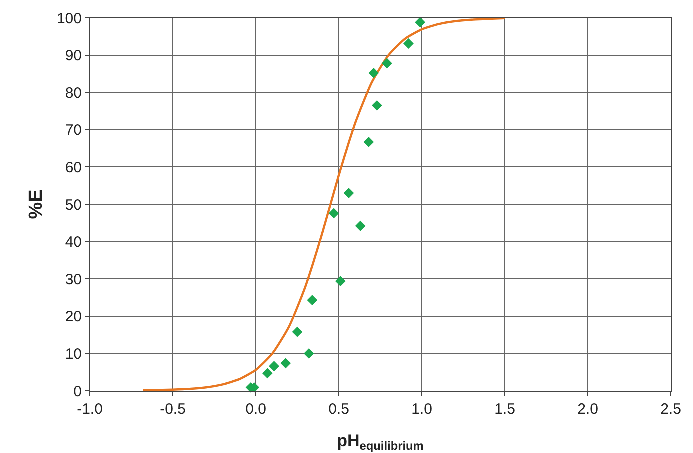  I want to click on y-tick-label: 0, so click(78, 391).